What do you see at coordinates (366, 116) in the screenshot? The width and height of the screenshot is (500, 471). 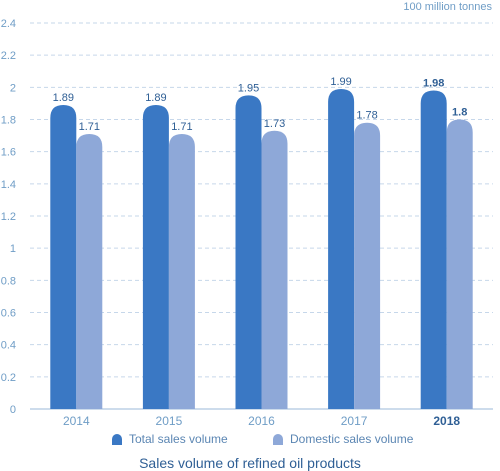 I see `value-label-domestic: 1.78` at bounding box center [366, 116].